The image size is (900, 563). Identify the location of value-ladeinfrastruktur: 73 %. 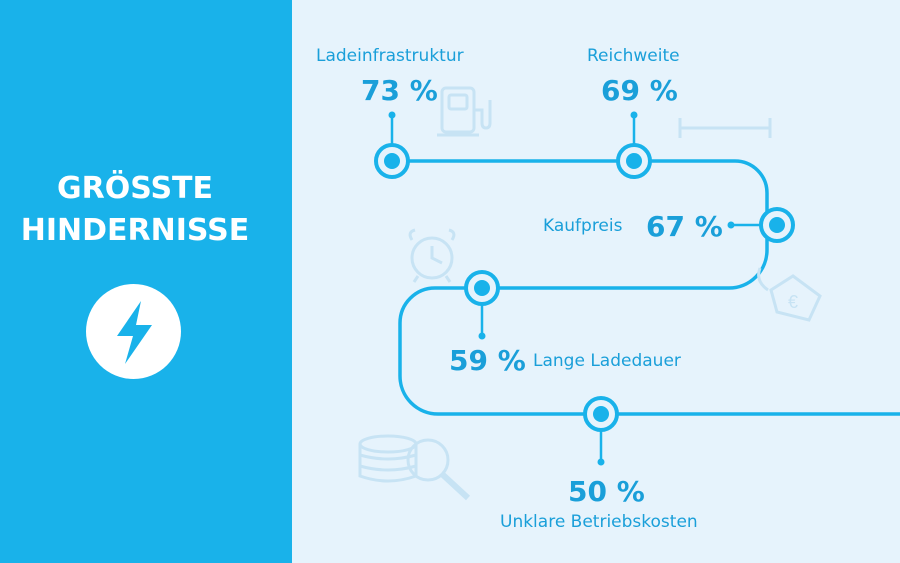
(399, 90).